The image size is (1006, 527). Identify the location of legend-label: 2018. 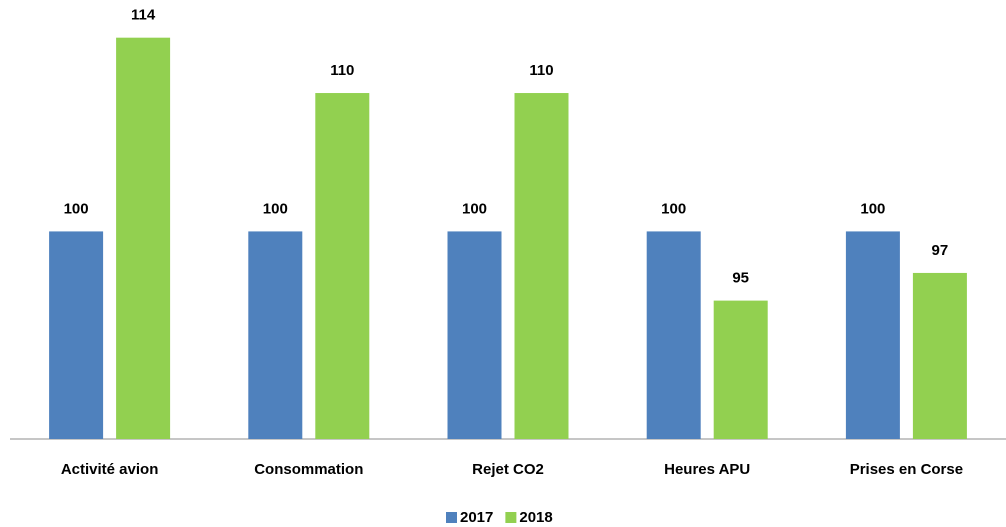
(535, 517).